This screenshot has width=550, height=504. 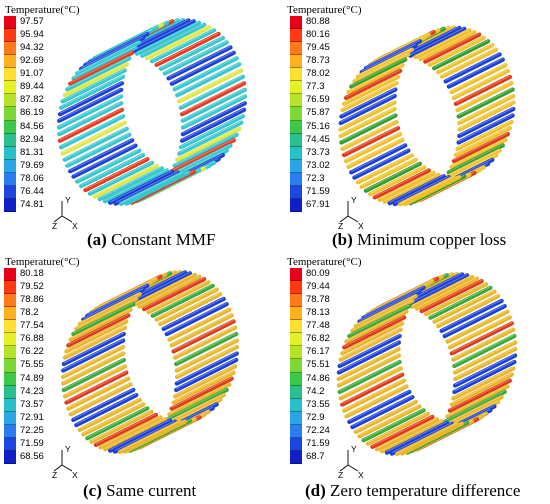 What do you see at coordinates (32, 404) in the screenshot?
I see `tick-label: 73.57` at bounding box center [32, 404].